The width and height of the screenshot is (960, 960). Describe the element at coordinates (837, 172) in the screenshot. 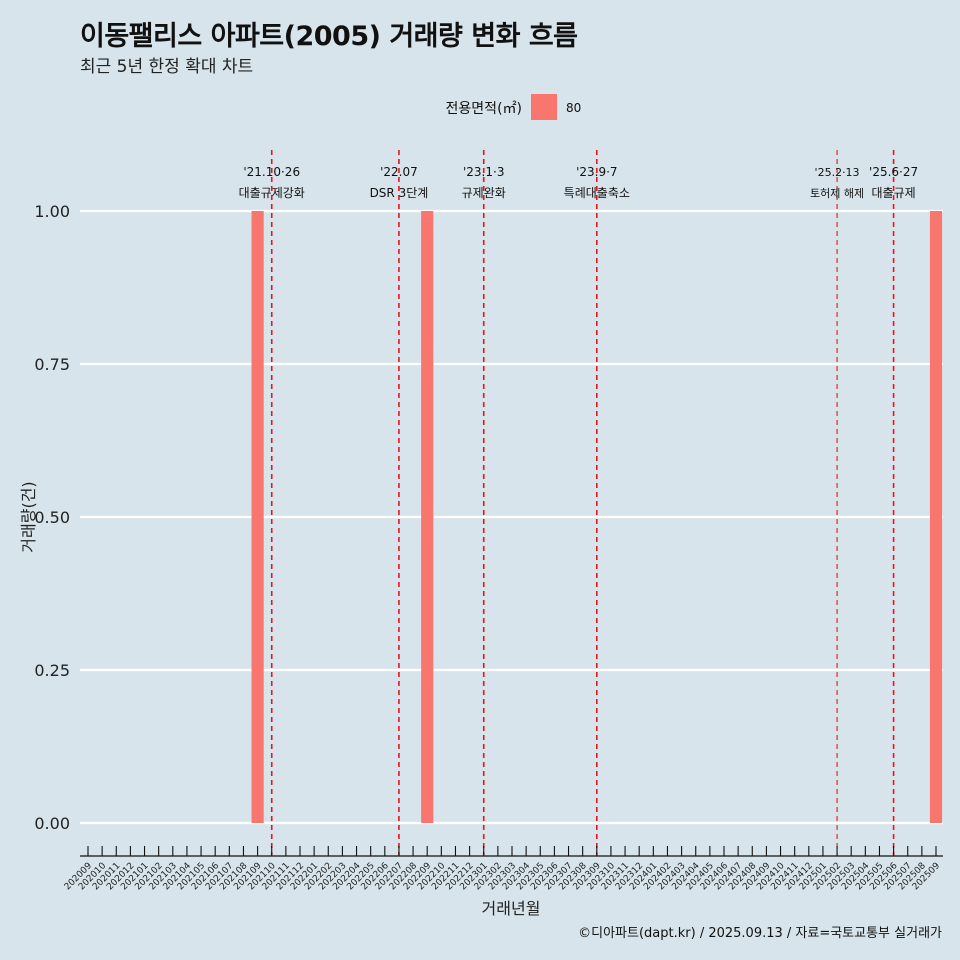

I see `event-date-label: '25.2·13` at that location.